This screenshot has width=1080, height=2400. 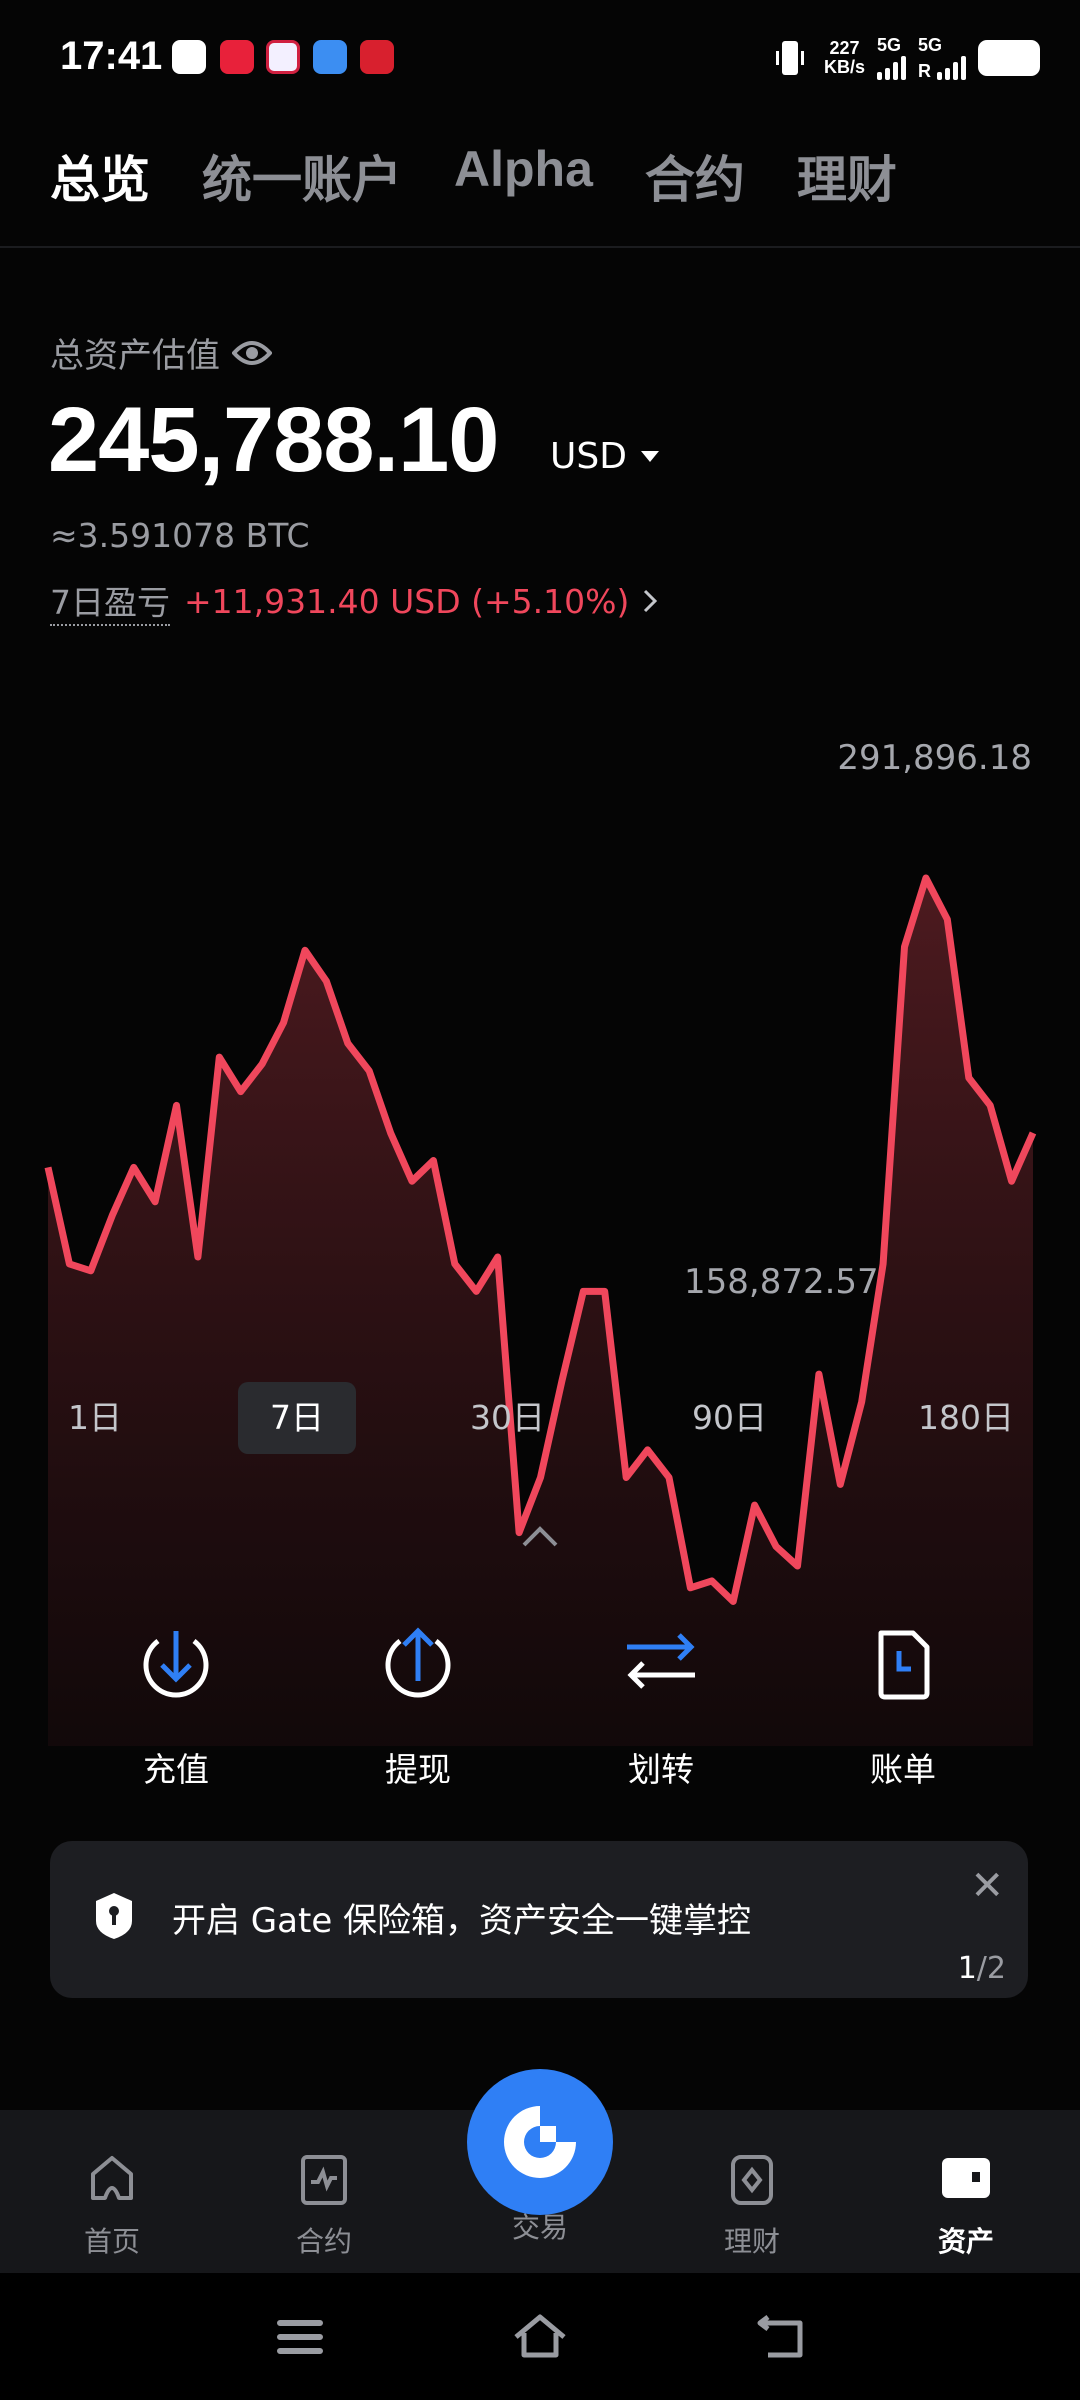 I want to click on period-30d: 30日, so click(x=507, y=1417).